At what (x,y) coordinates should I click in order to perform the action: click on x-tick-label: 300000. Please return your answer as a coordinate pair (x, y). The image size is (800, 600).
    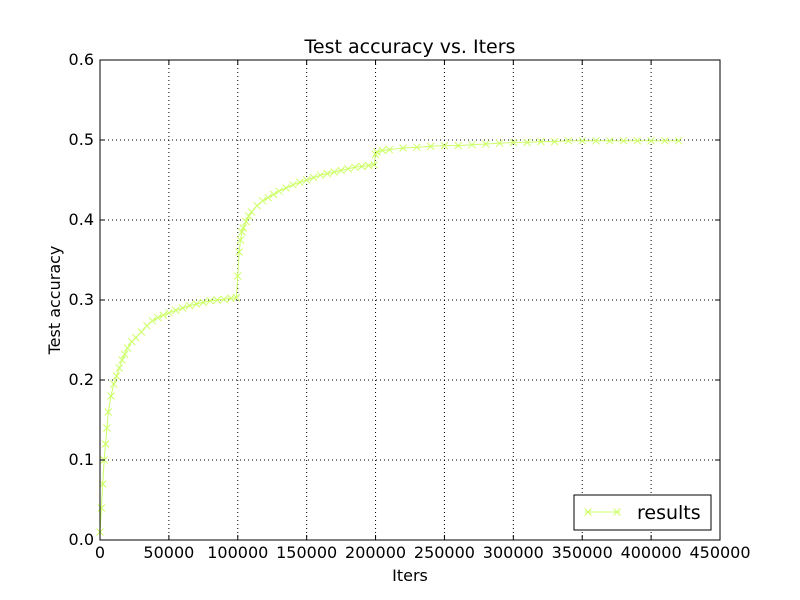
    Looking at the image, I should click on (513, 552).